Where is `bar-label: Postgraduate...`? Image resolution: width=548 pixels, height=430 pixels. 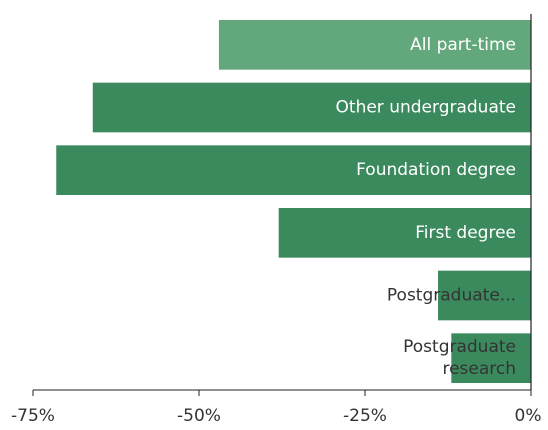 bar-label: Postgraduate... is located at coordinates (451, 296).